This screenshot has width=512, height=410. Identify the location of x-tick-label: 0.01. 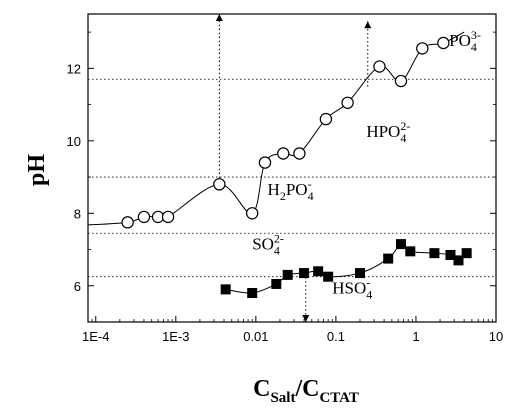
(255, 336).